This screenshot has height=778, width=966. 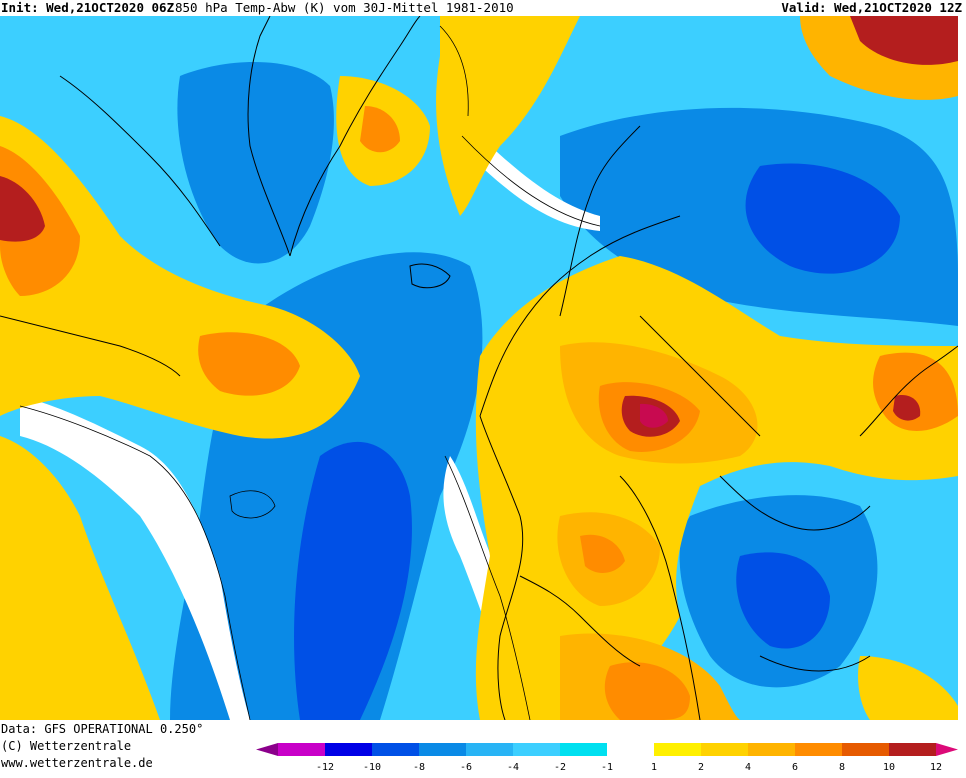 I want to click on legend-tick-label: -2, so click(x=560, y=767).